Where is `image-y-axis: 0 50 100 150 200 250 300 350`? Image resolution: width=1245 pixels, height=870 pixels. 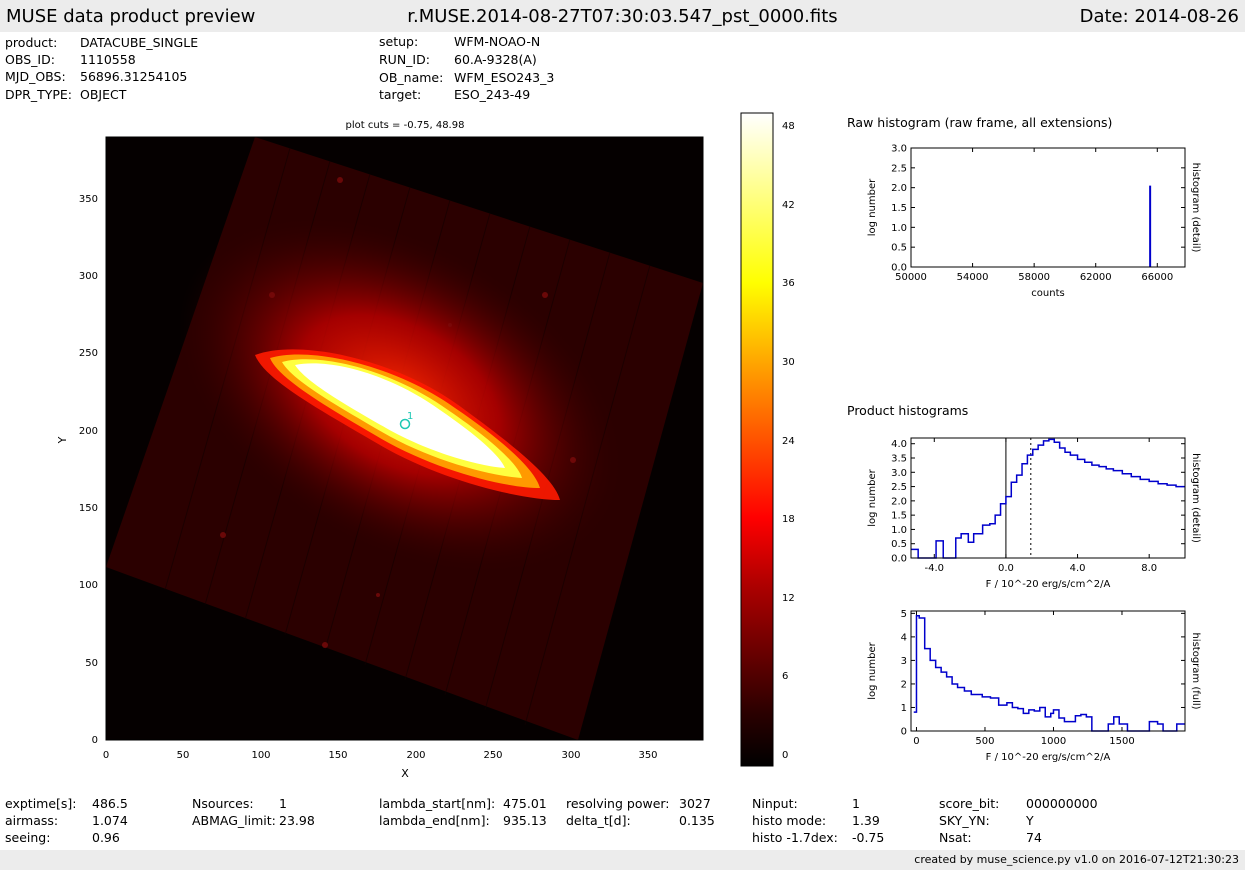 image-y-axis: 0 50 100 150 200 250 300 350 is located at coordinates (88, 470).